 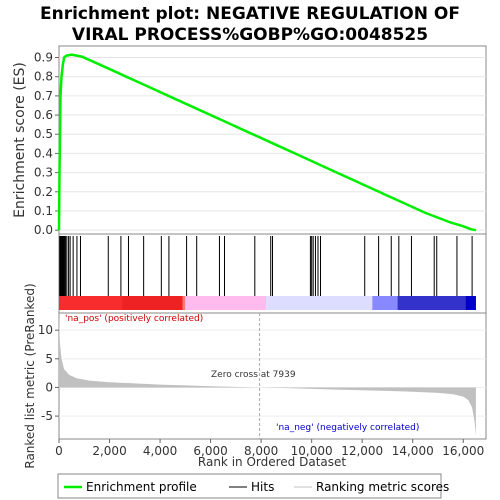 I want to click on x-tick-label: 12,000, so click(x=362, y=451).